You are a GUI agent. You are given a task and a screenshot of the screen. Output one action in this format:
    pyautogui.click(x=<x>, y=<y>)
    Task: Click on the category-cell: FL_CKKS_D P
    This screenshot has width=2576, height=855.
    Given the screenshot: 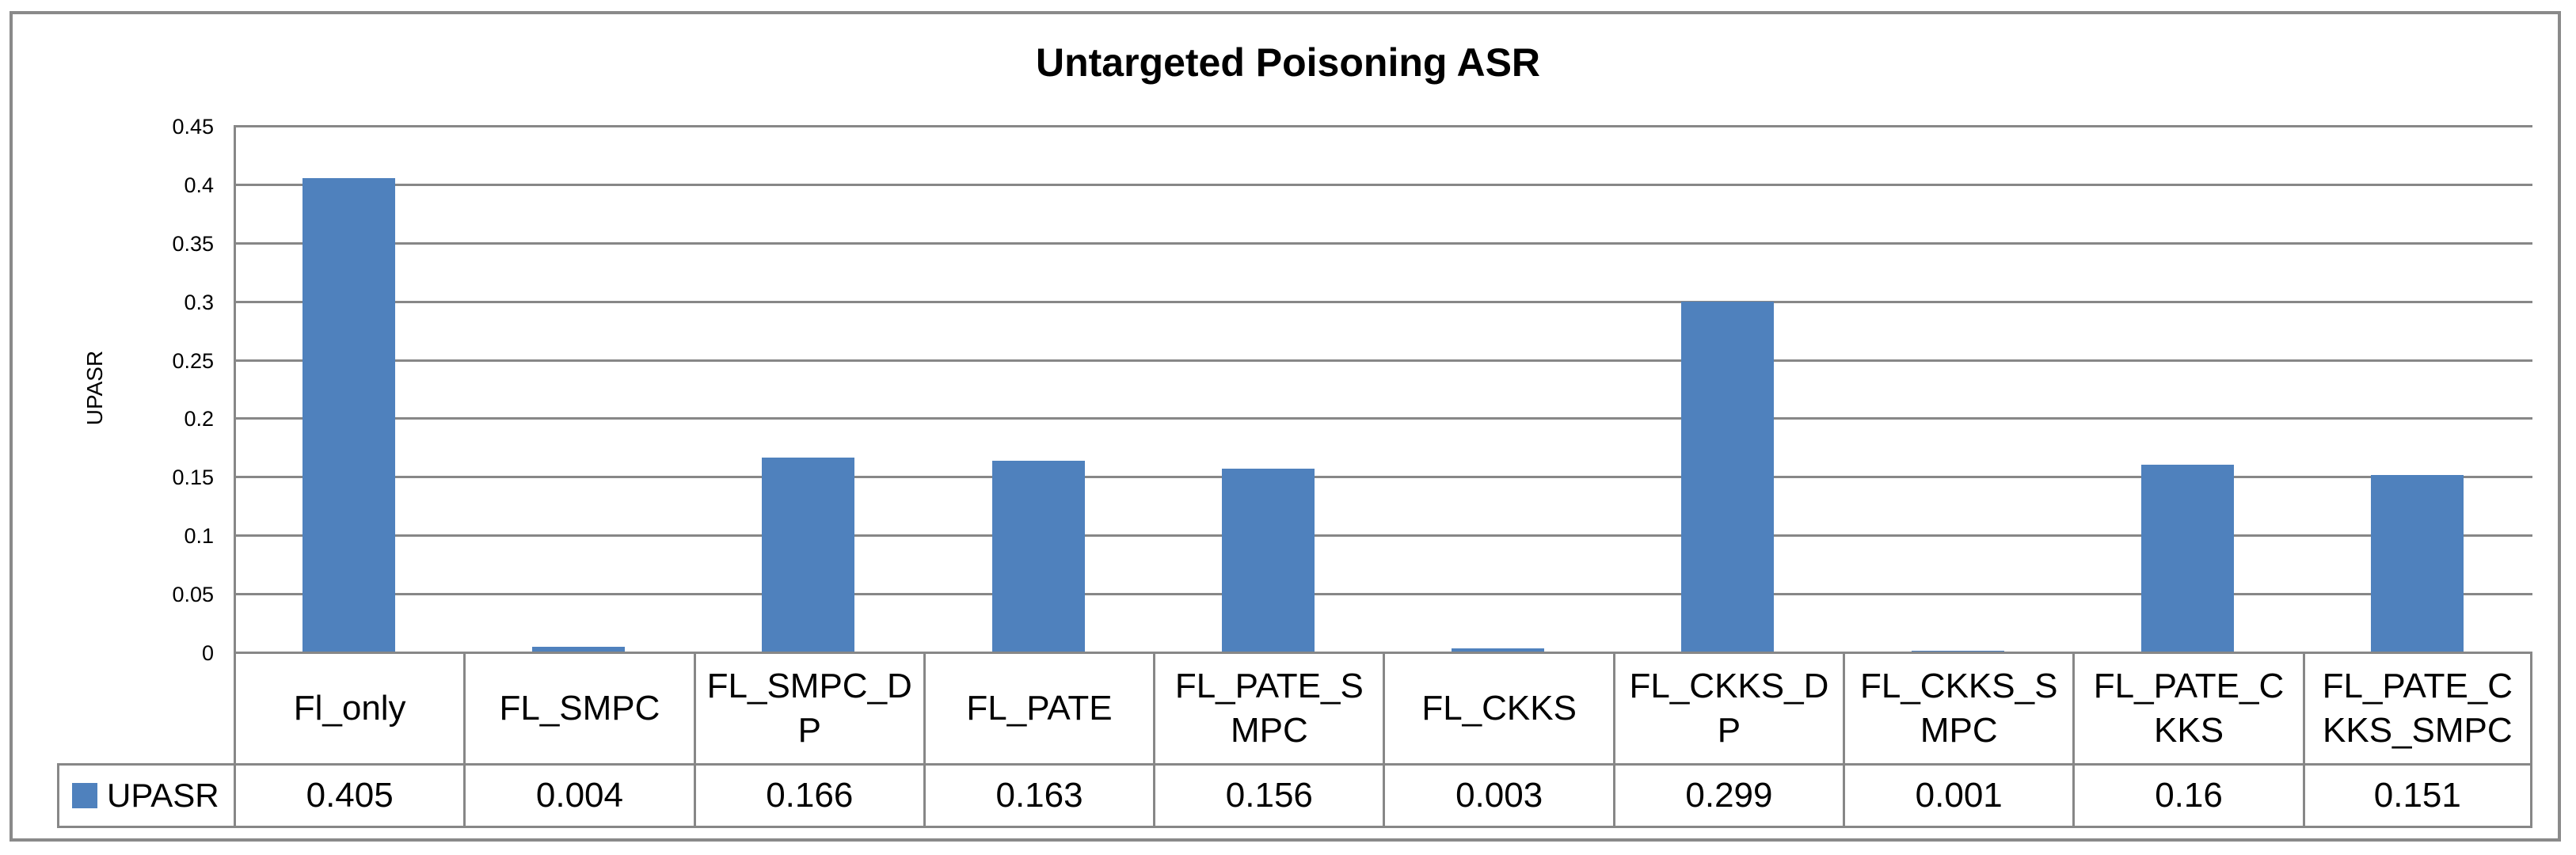 What is the action you would take?
    pyautogui.click(x=1728, y=709)
    